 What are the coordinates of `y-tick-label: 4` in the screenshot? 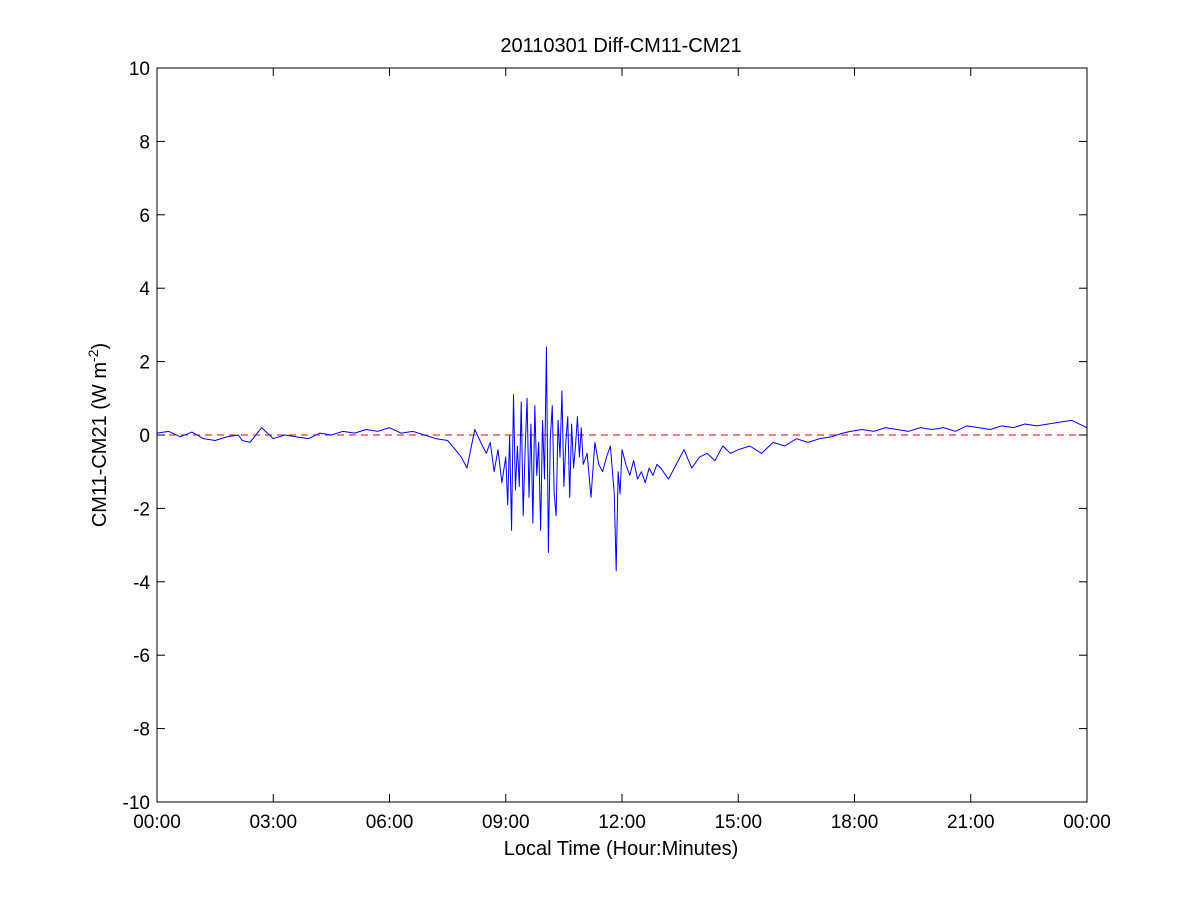 It's located at (144, 289).